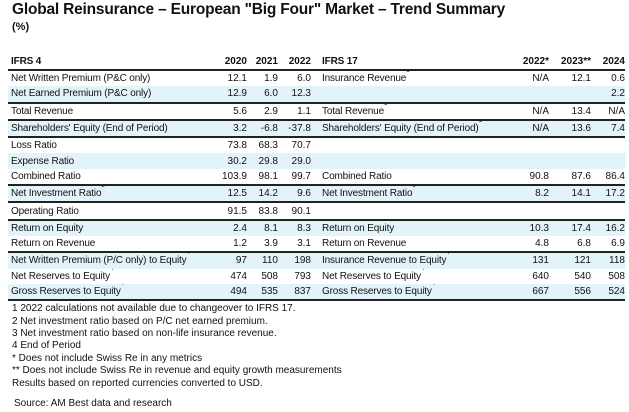  Describe the element at coordinates (112, 145) in the screenshot. I see `left-metric-label: Loss Ratio` at that location.